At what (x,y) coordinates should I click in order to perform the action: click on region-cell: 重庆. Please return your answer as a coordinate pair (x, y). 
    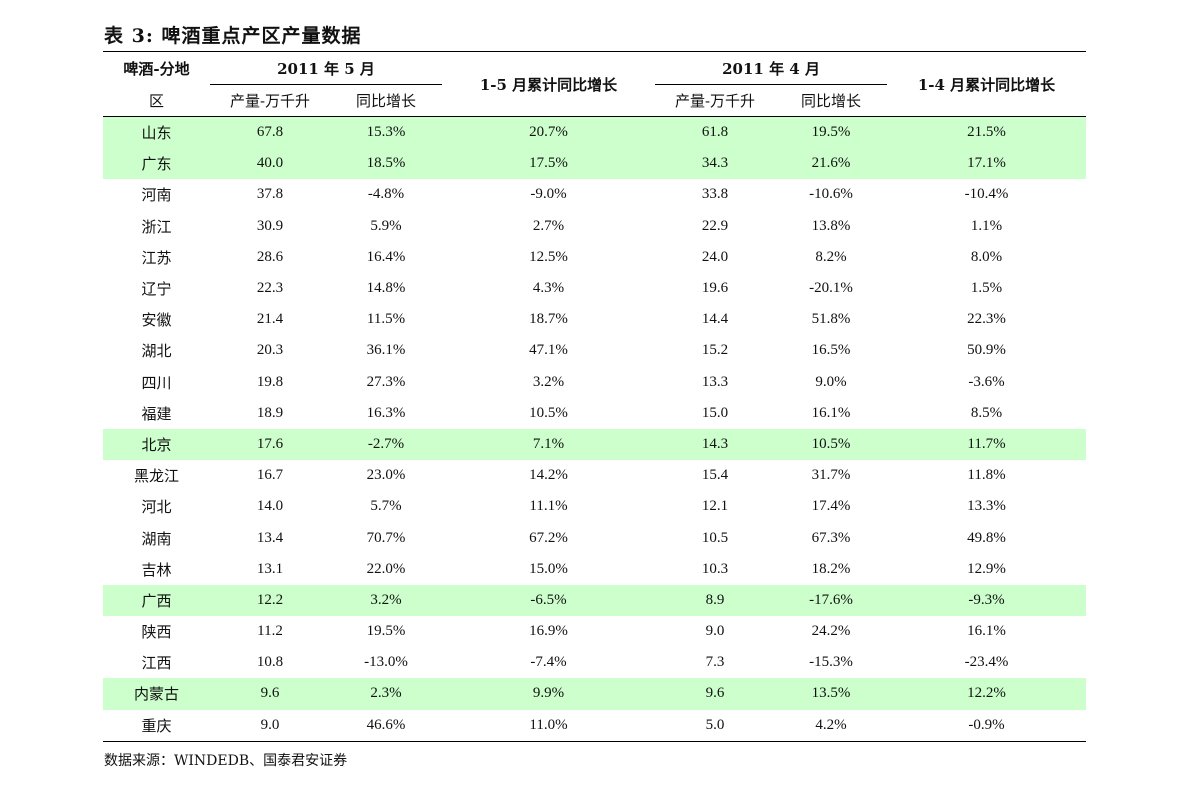
    Looking at the image, I should click on (156, 725).